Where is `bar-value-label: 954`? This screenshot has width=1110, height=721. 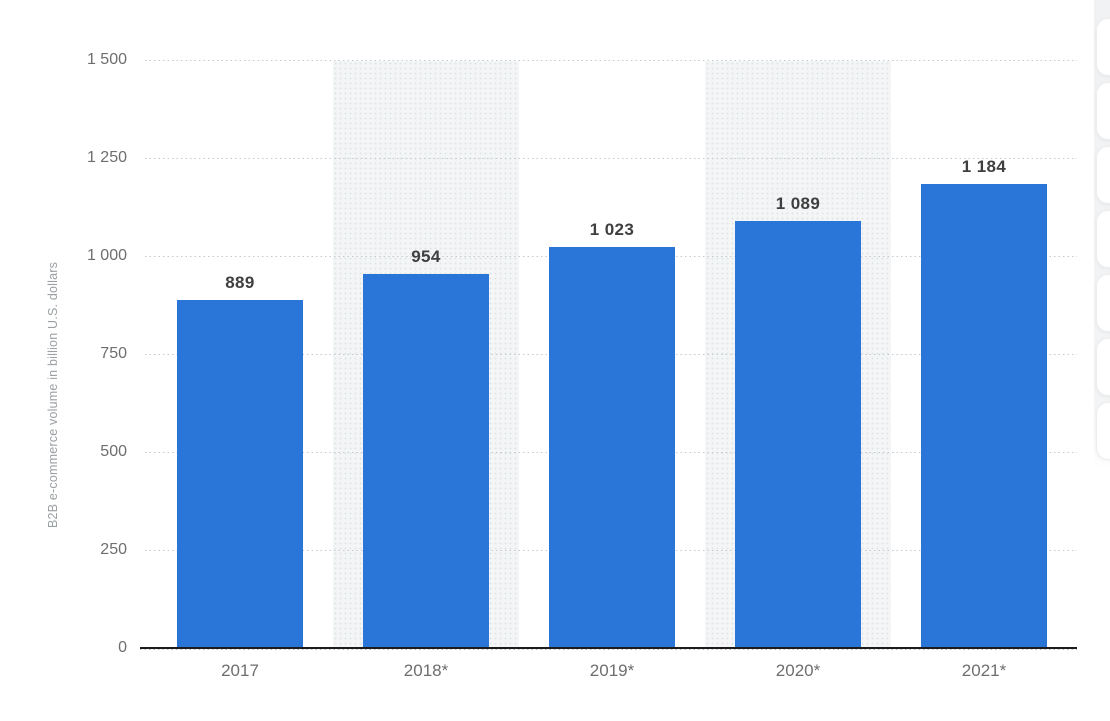 bar-value-label: 954 is located at coordinates (426, 257).